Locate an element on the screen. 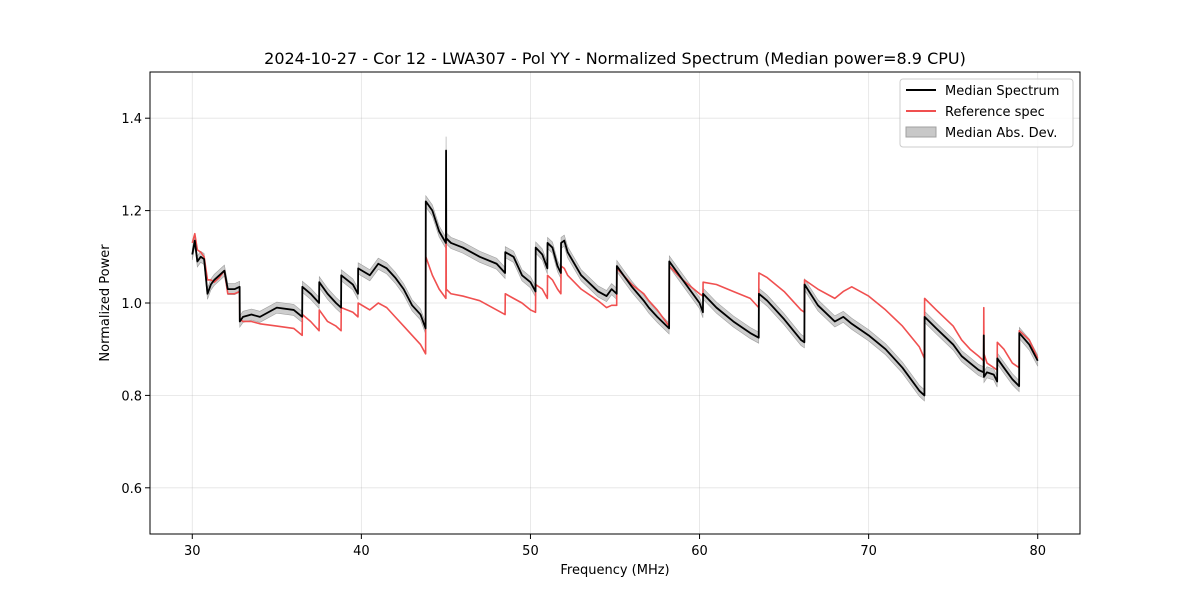 The width and height of the screenshot is (1200, 600). y-tick-label: 1.2 is located at coordinates (131, 212).